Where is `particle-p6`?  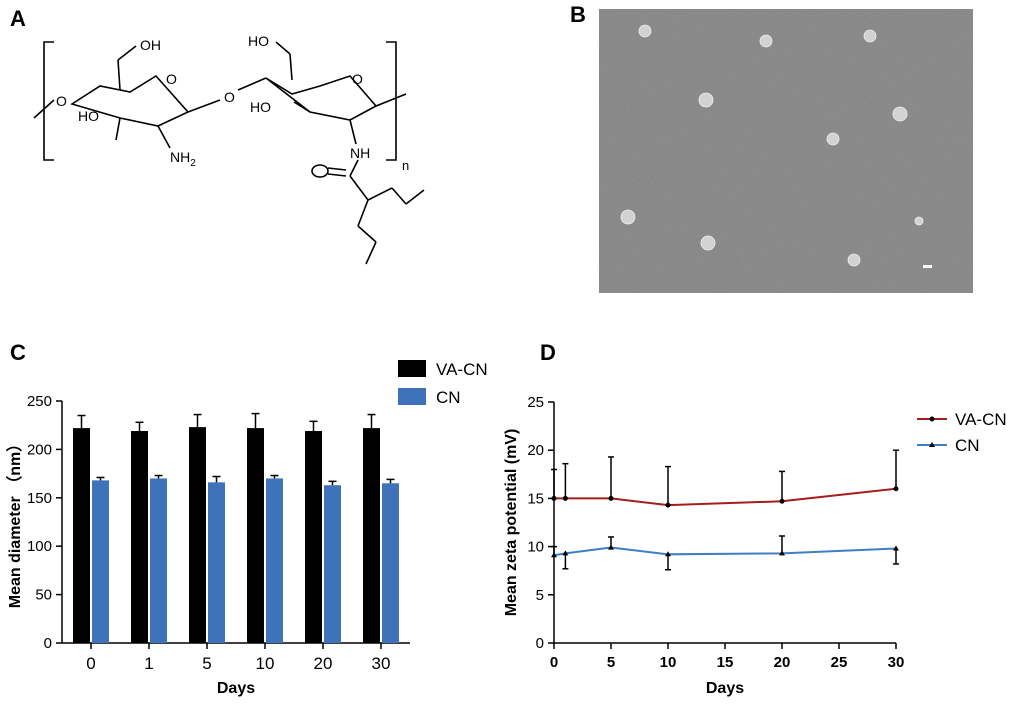 particle-p6 is located at coordinates (833, 139).